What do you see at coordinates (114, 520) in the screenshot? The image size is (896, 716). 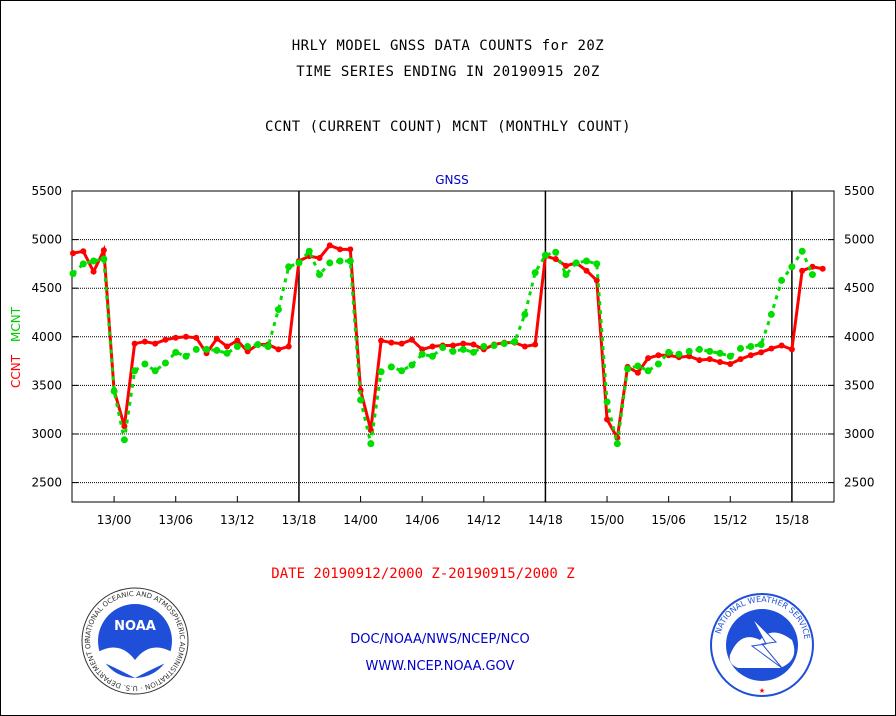 I see `x-tick-label: 13/00` at bounding box center [114, 520].